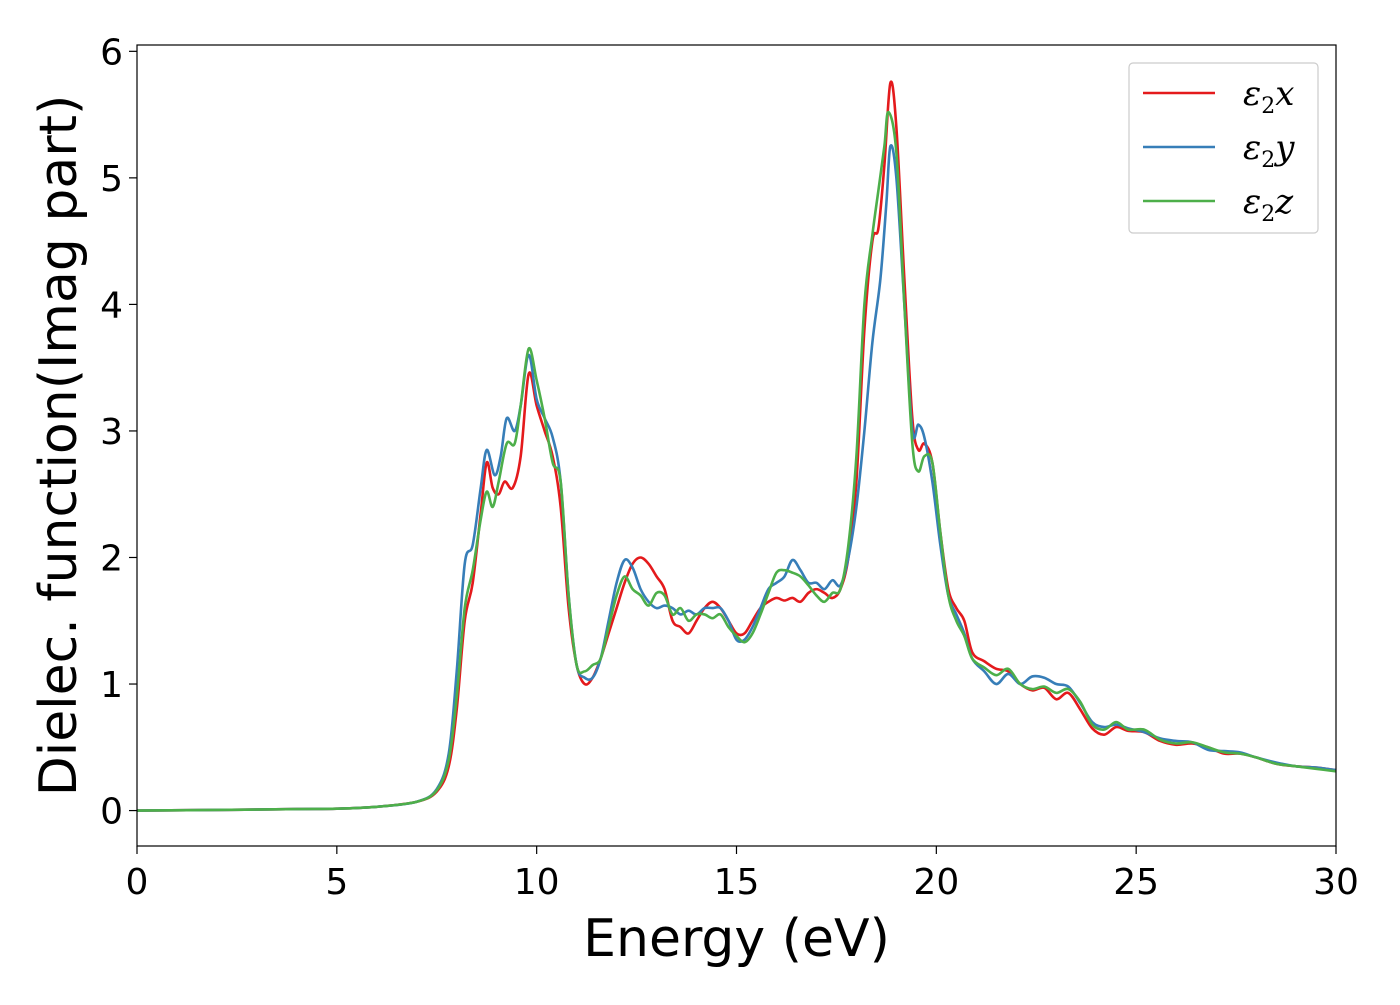 Image resolution: width=1400 pixels, height=1005 pixels. Describe the element at coordinates (736, 939) in the screenshot. I see `x-axis-title: Energy (eV)` at that location.